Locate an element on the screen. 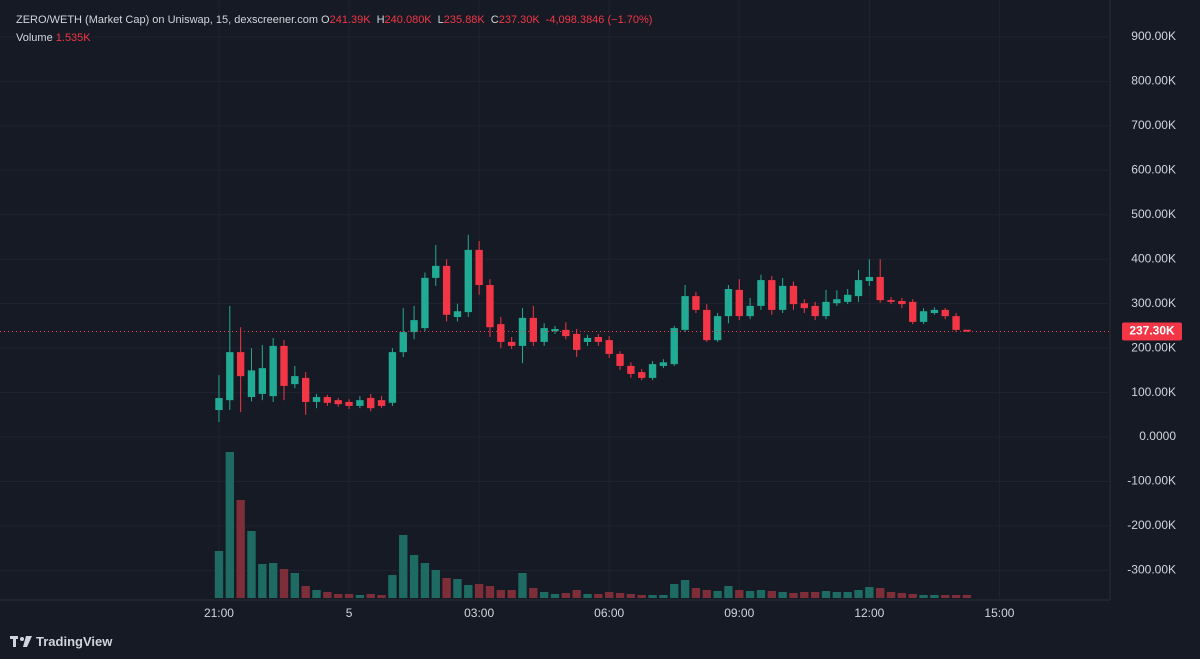 The width and height of the screenshot is (1200, 659). y-tick-label: -100.00K is located at coordinates (1151, 481).